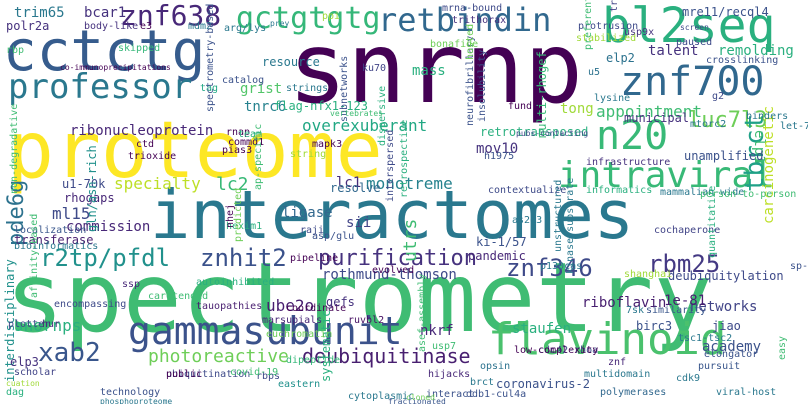  I want to click on word: carcinogenetic, so click(769, 164).